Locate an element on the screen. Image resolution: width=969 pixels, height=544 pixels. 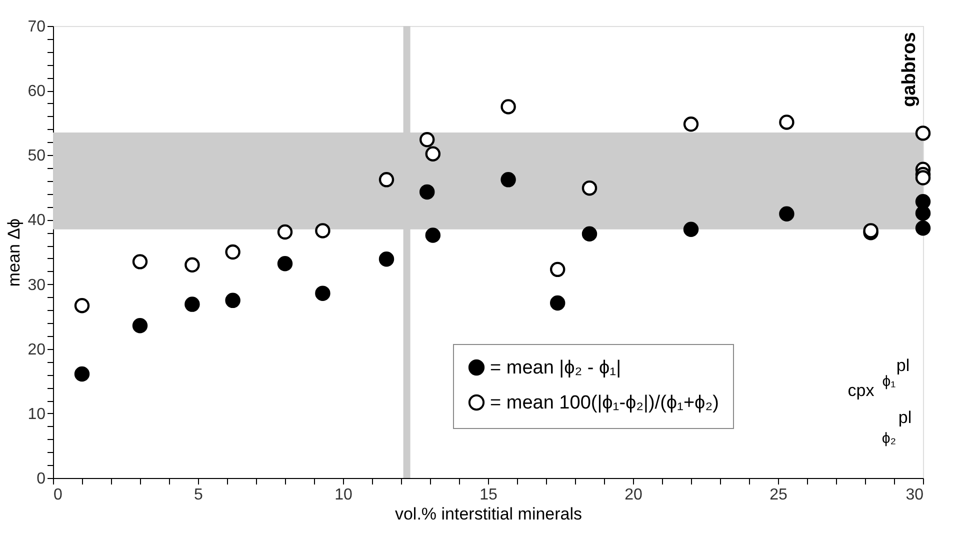
y-tick-label: 50 is located at coordinates (37, 156).